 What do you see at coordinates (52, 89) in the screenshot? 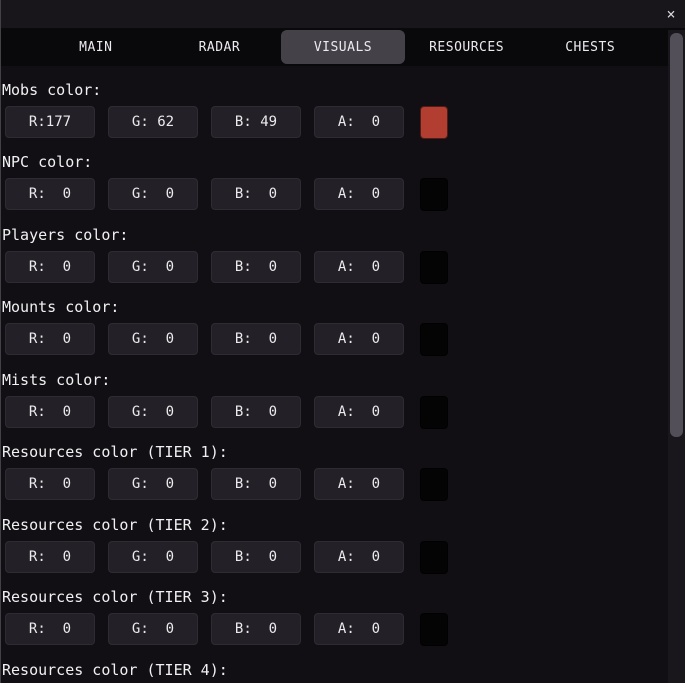
I see `color-section-label: Mobs color:` at bounding box center [52, 89].